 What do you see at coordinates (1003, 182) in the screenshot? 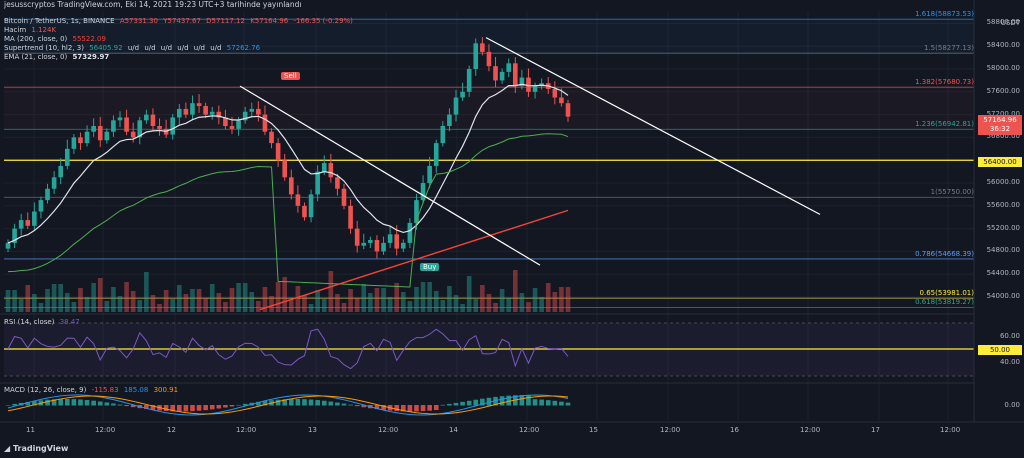
I see `price-tick-6: 56000.00` at bounding box center [1003, 182].